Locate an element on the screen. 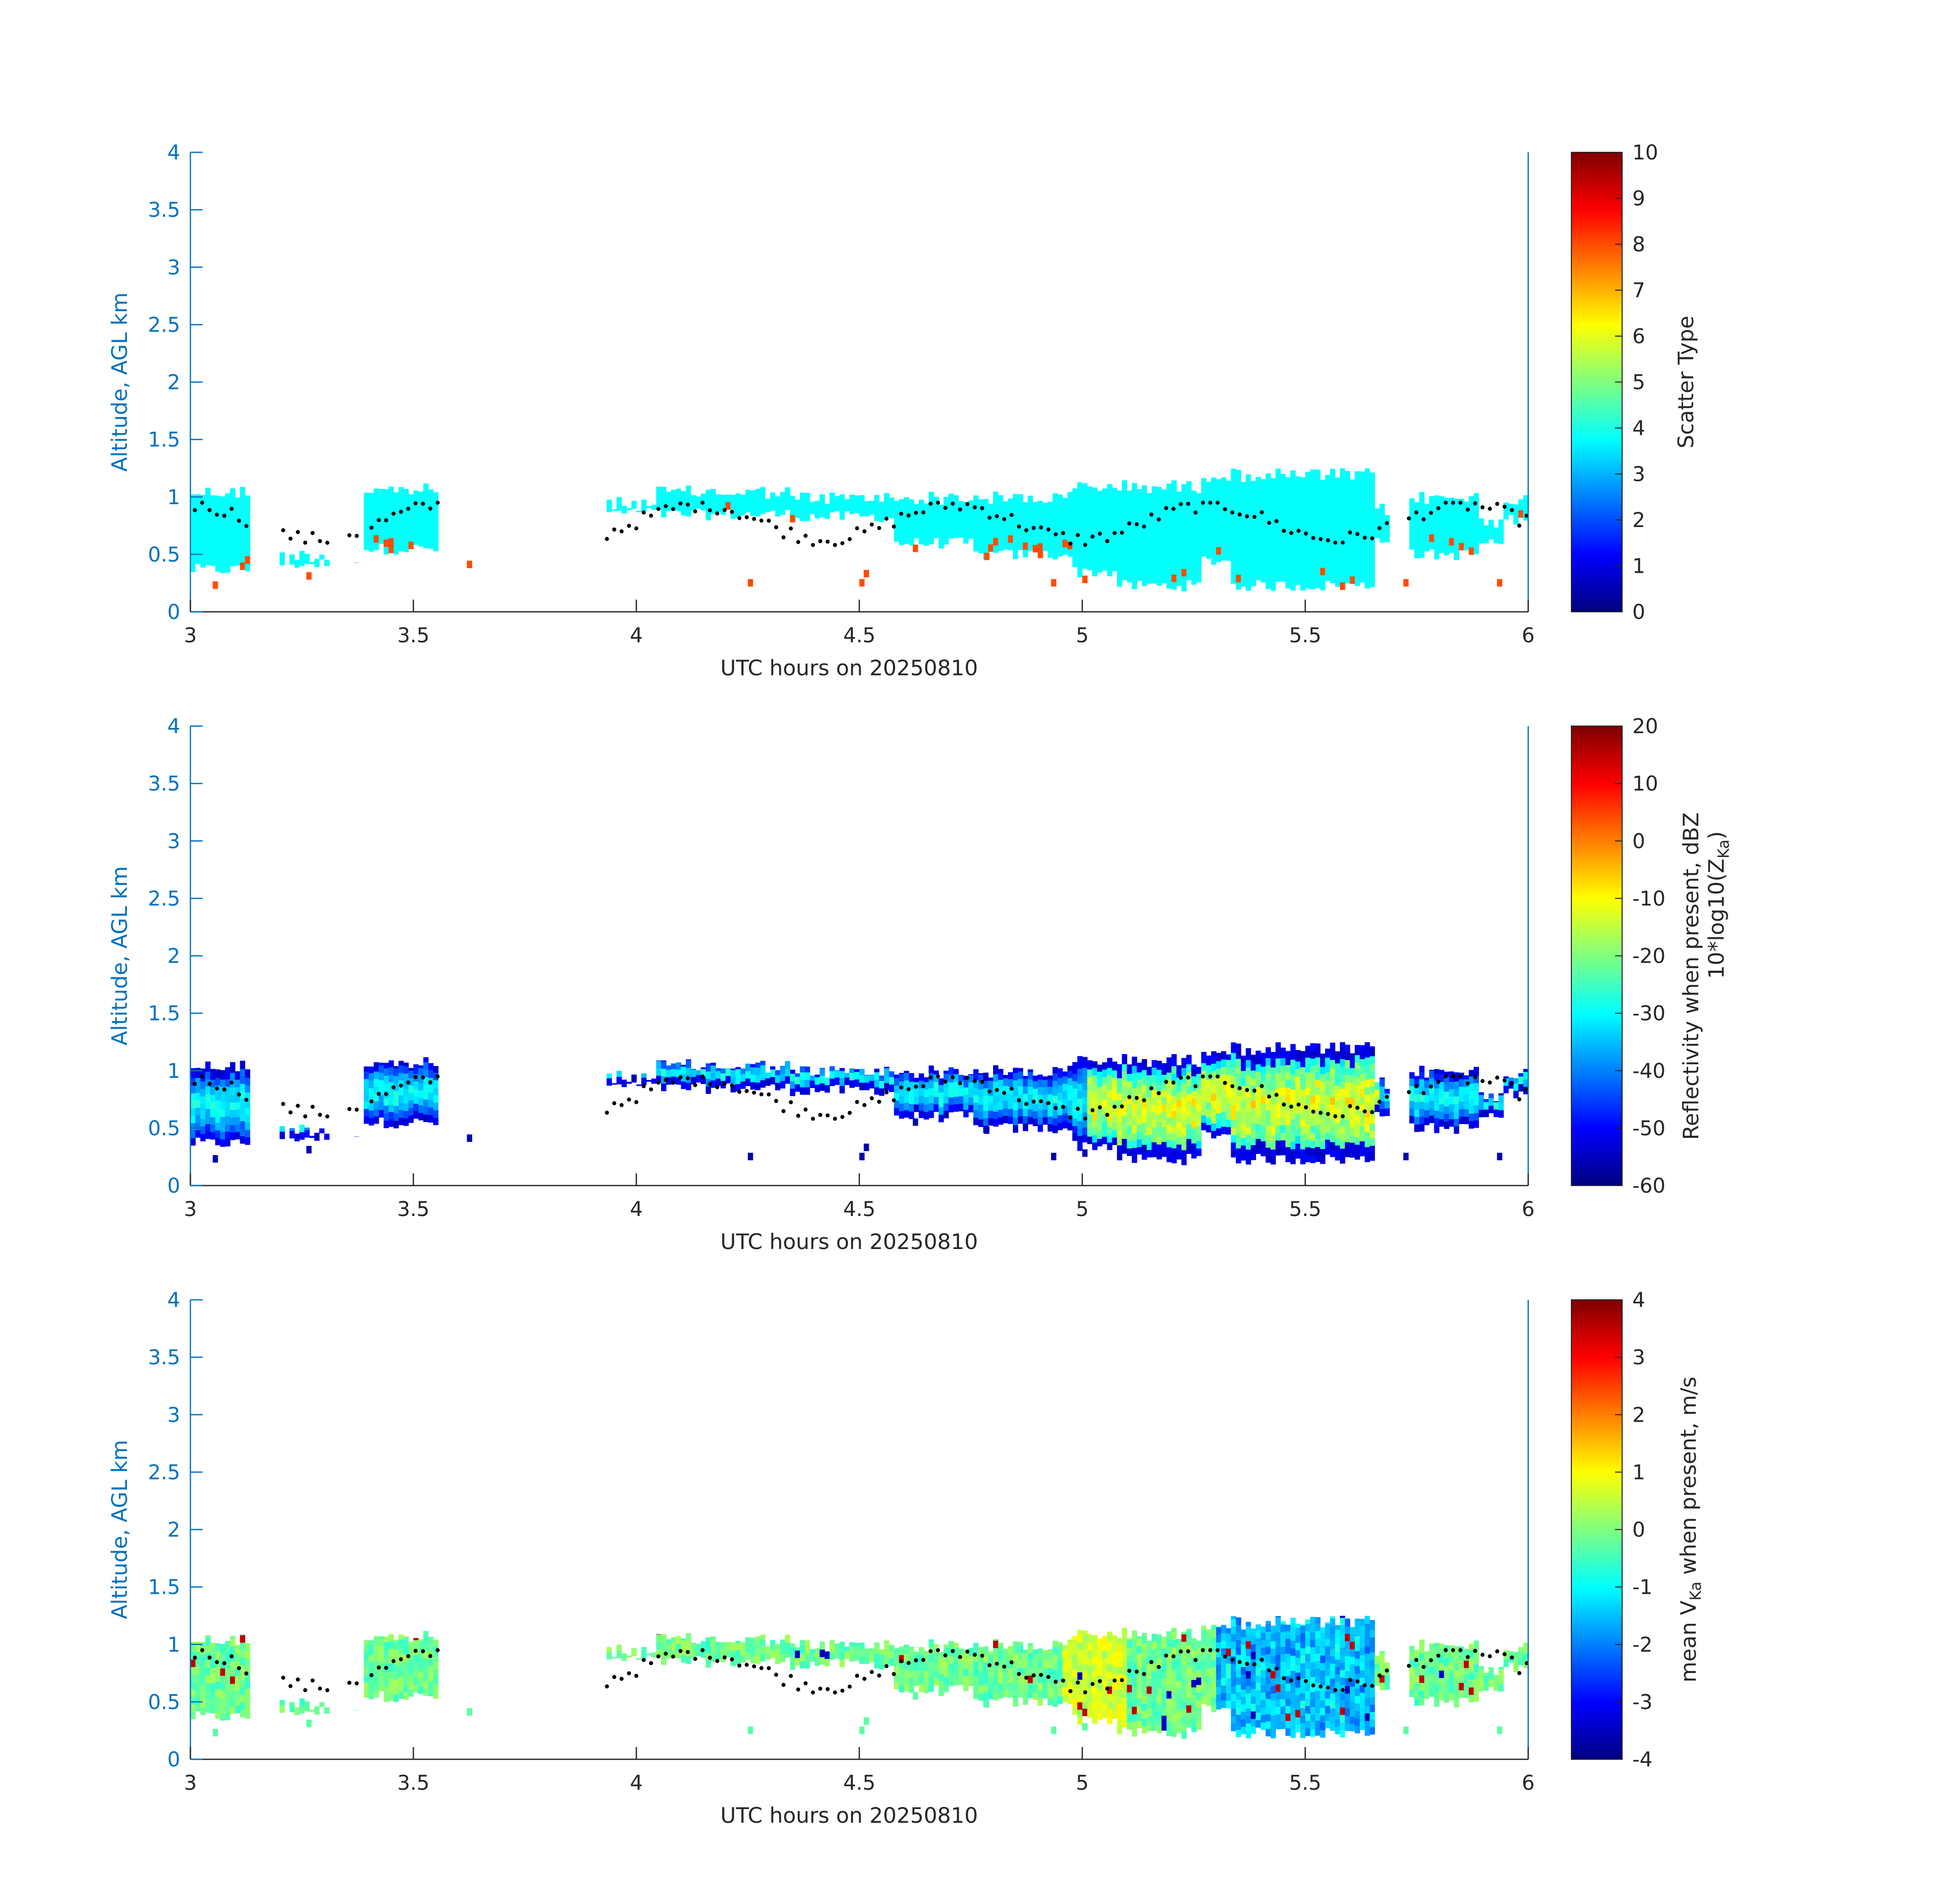 The width and height of the screenshot is (1942, 1904). x-tick-label: 5 is located at coordinates (1082, 635).